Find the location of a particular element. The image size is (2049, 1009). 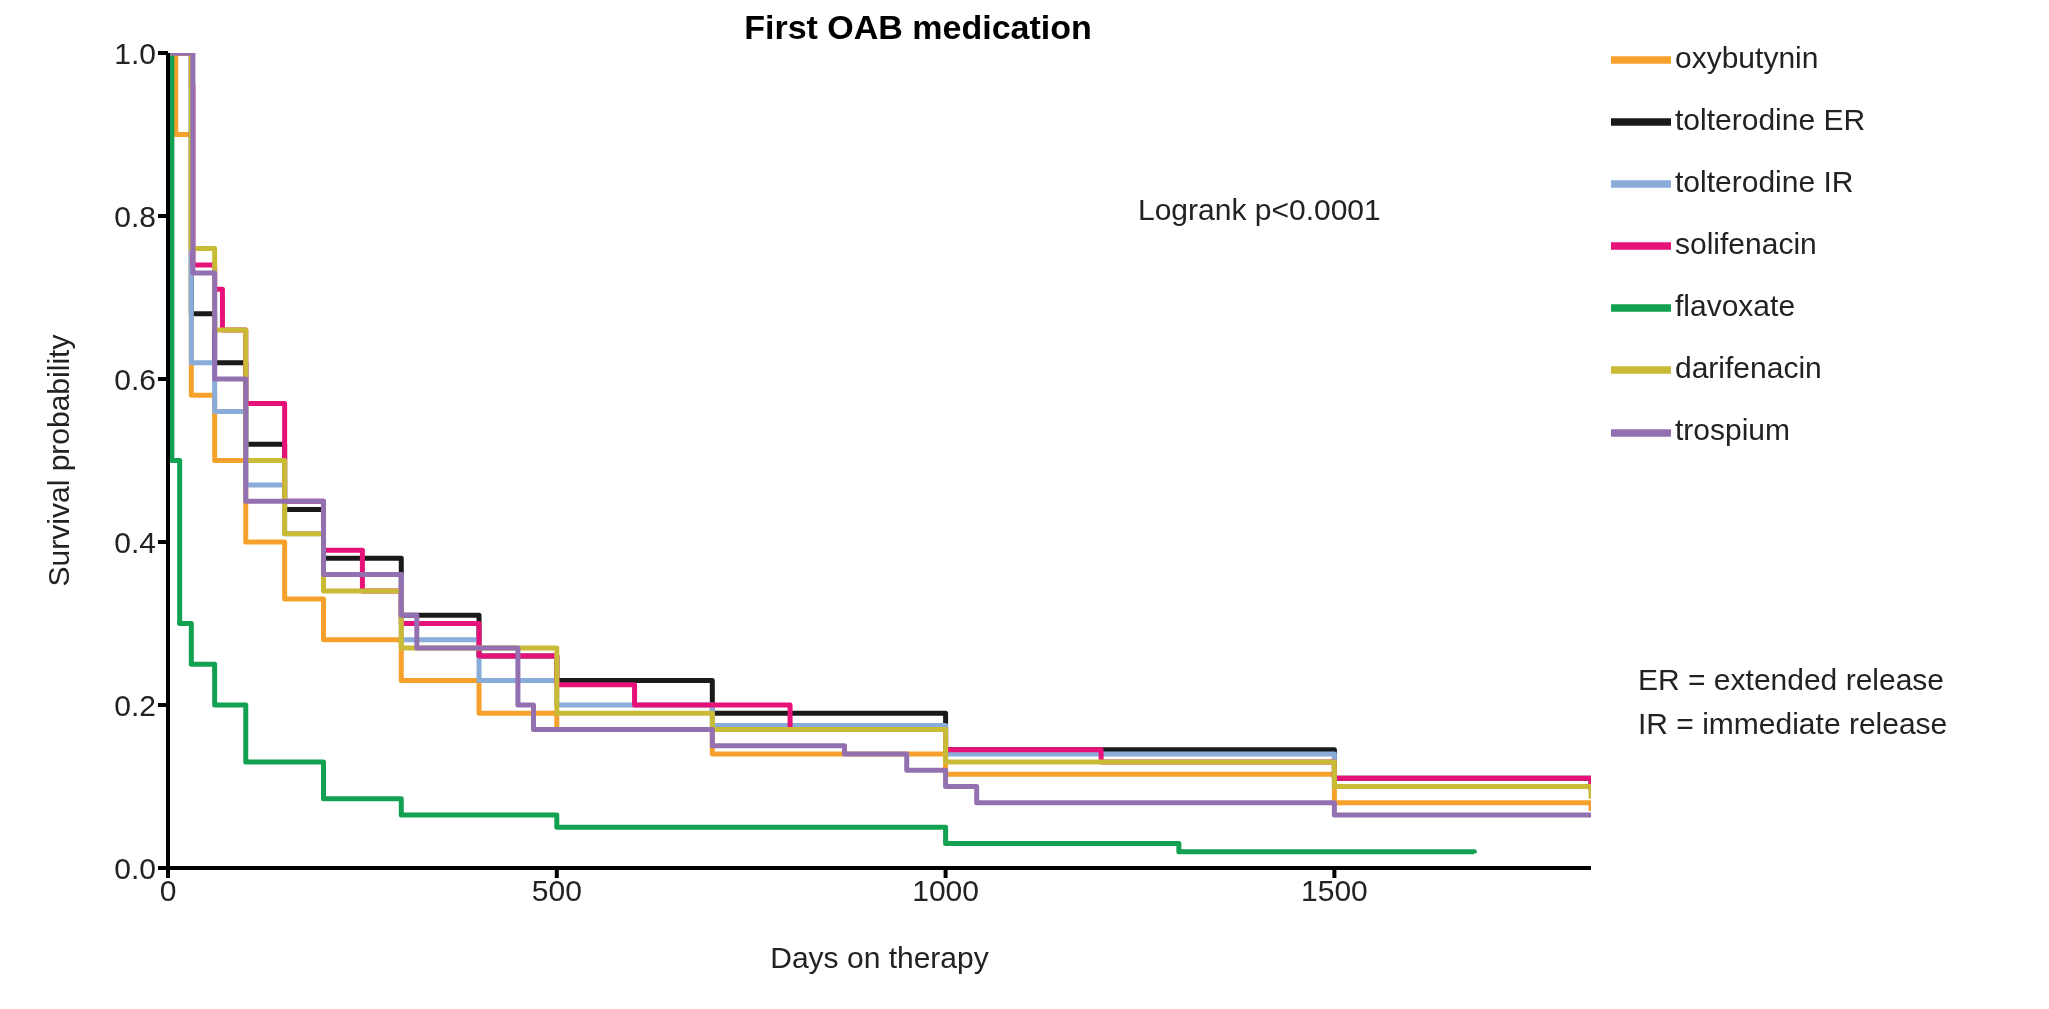

x-tick-label: 0 is located at coordinates (168, 891).